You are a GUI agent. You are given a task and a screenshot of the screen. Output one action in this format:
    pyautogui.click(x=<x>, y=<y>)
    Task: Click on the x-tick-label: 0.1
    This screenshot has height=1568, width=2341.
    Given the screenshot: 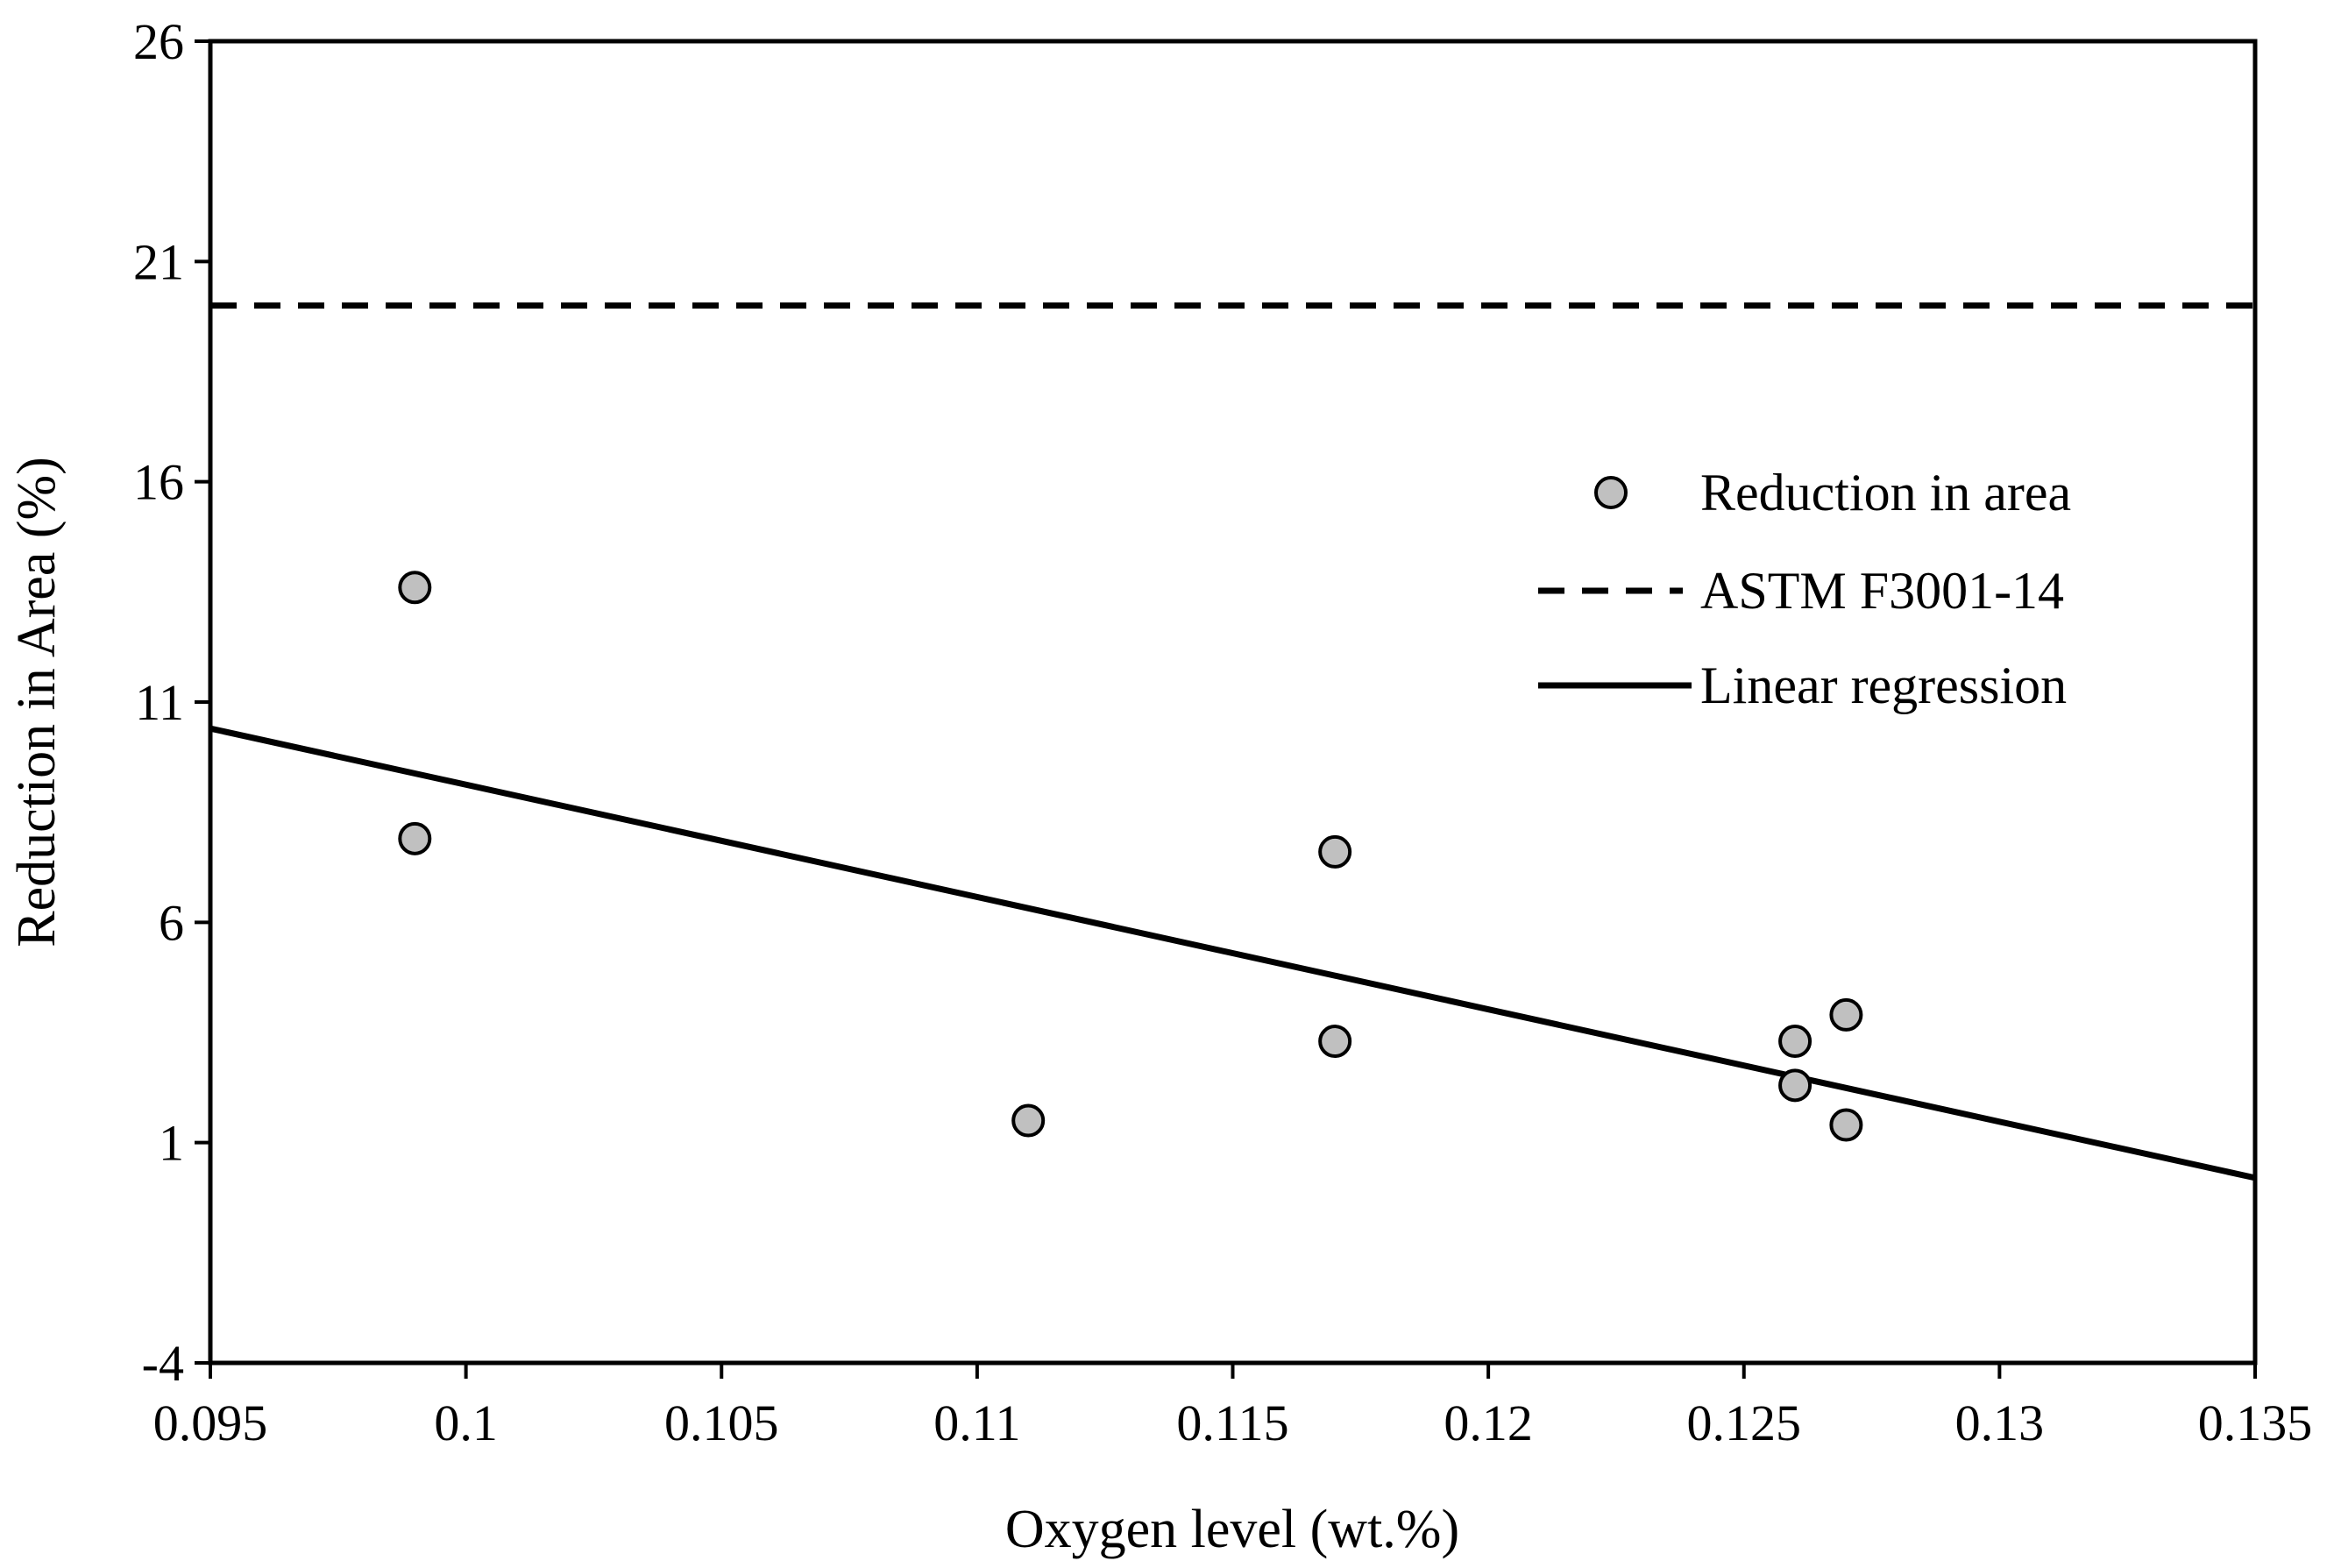 What is the action you would take?
    pyautogui.click(x=466, y=1422)
    